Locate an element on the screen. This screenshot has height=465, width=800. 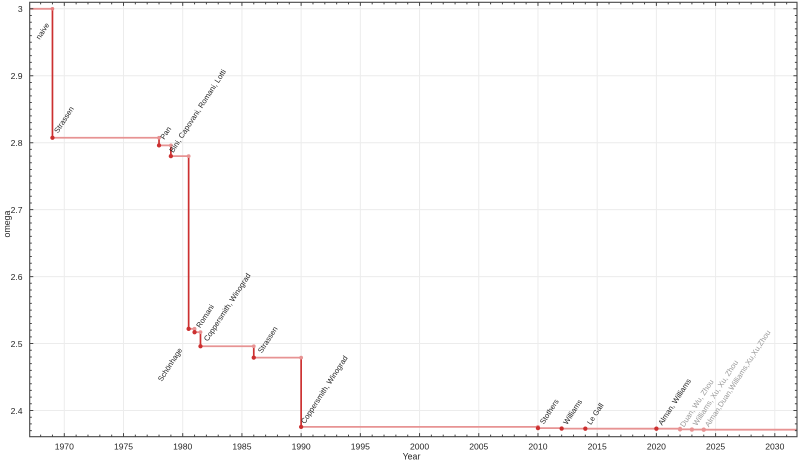
svg-text: 2000 is located at coordinates (419, 446).